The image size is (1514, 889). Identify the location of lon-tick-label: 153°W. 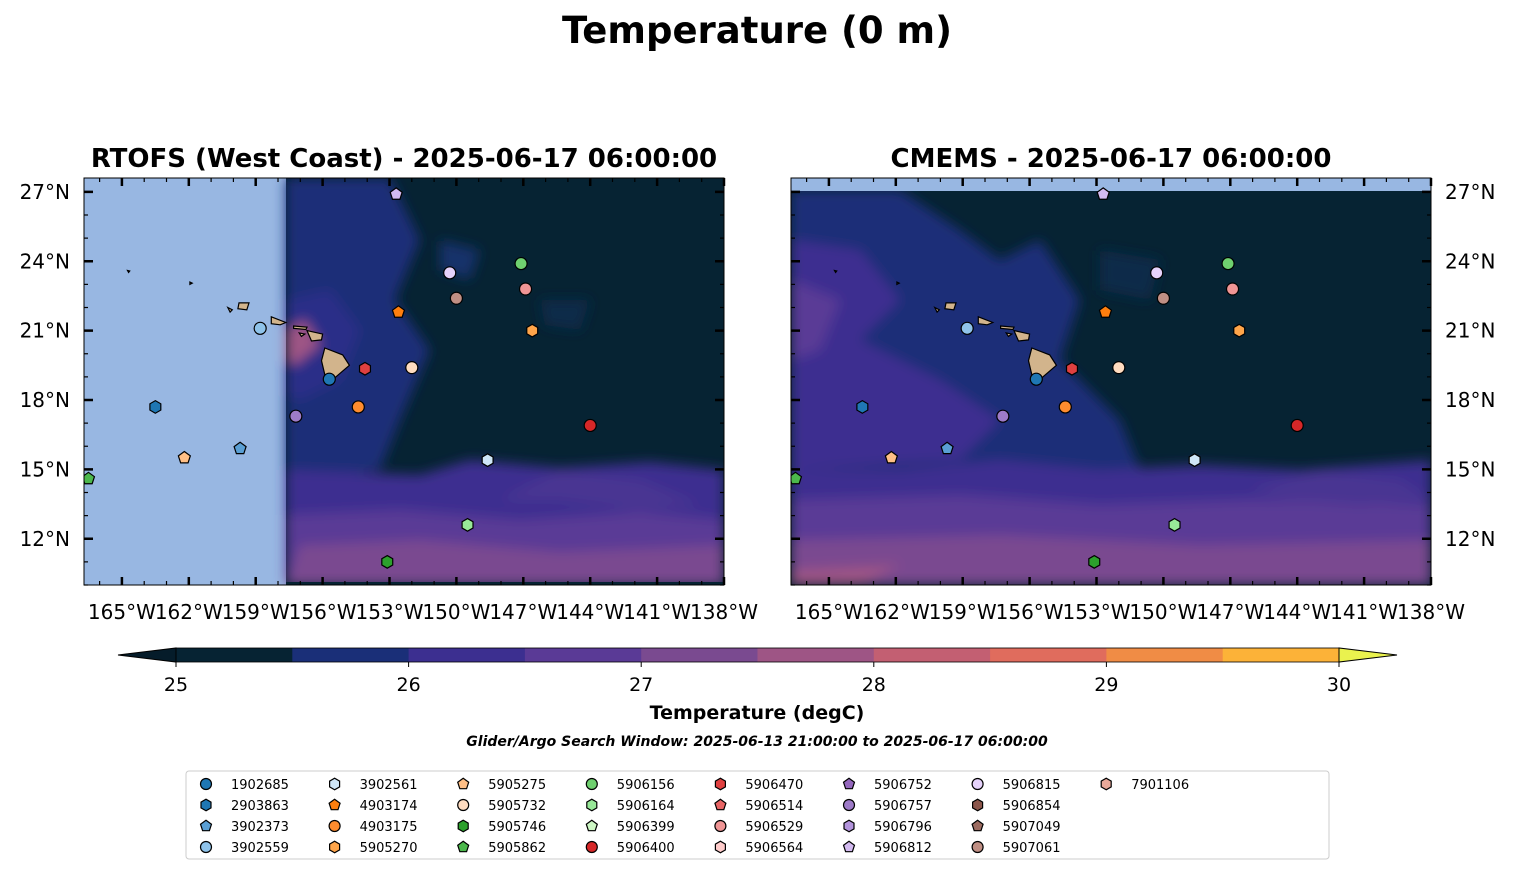
(1097, 612).